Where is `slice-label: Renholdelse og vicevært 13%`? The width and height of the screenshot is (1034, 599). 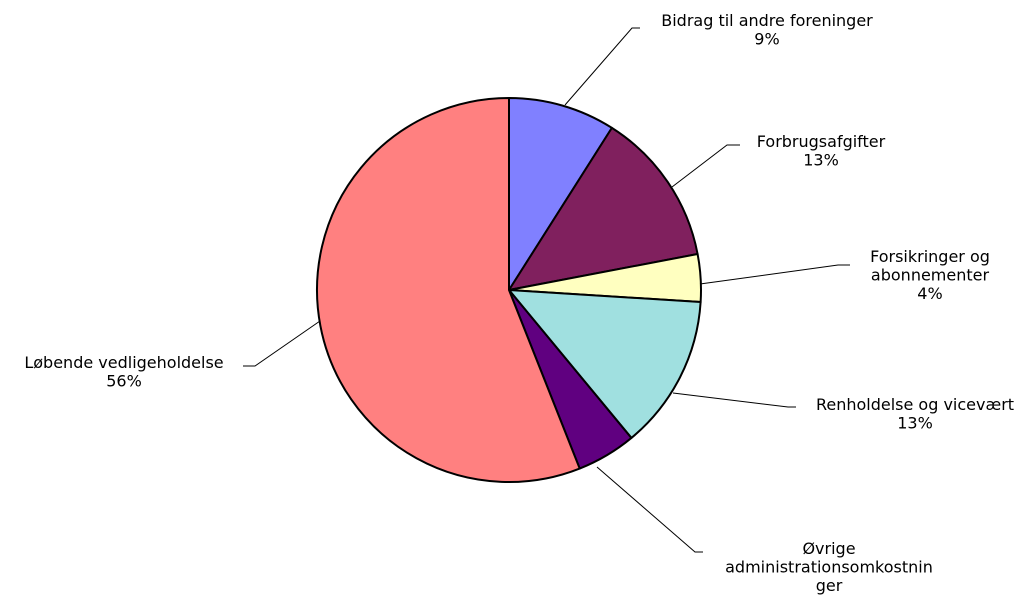
slice-label: Renholdelse og vicevært 13% is located at coordinates (915, 414).